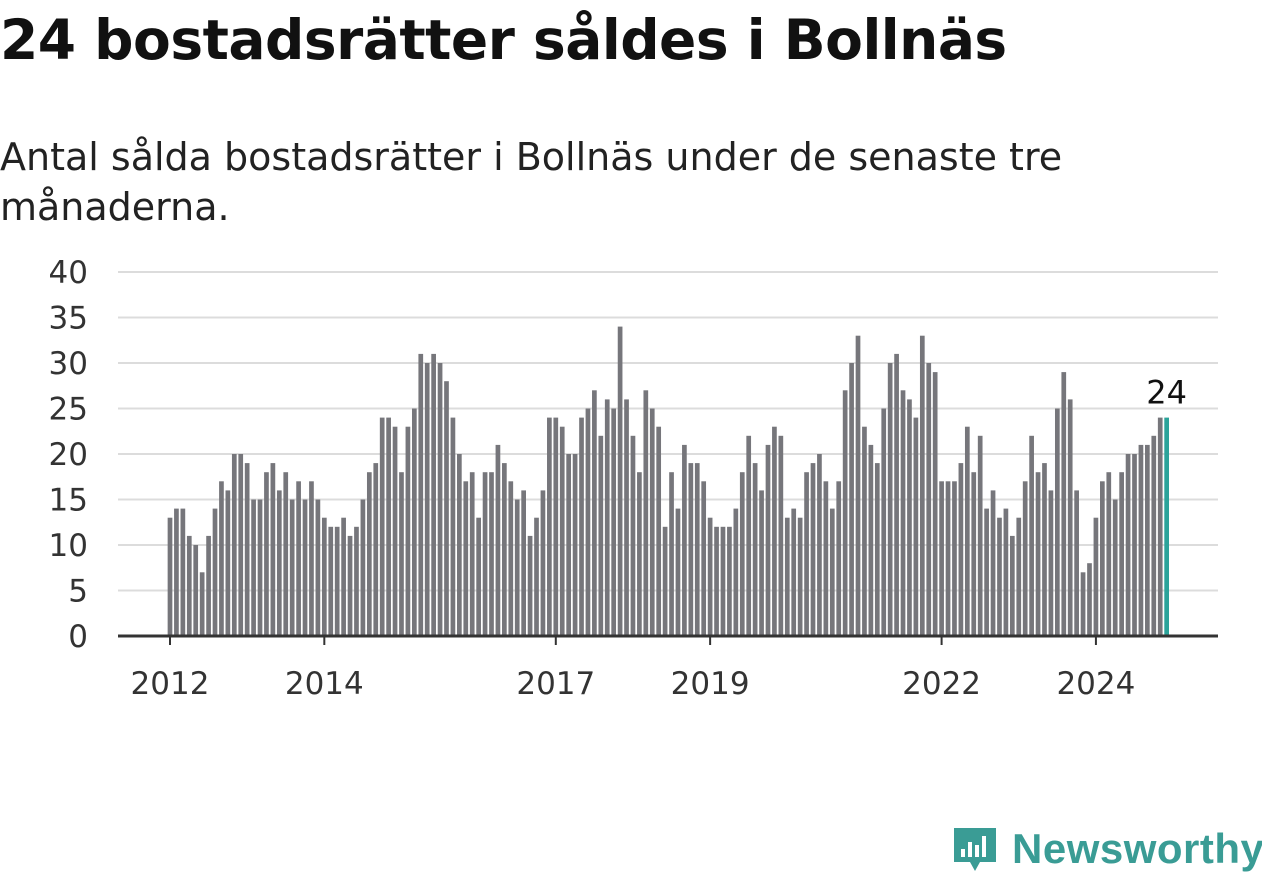  I want to click on x-axis-ticks: 2012 2014 2017 2019 2022 2024, so click(633, 669).